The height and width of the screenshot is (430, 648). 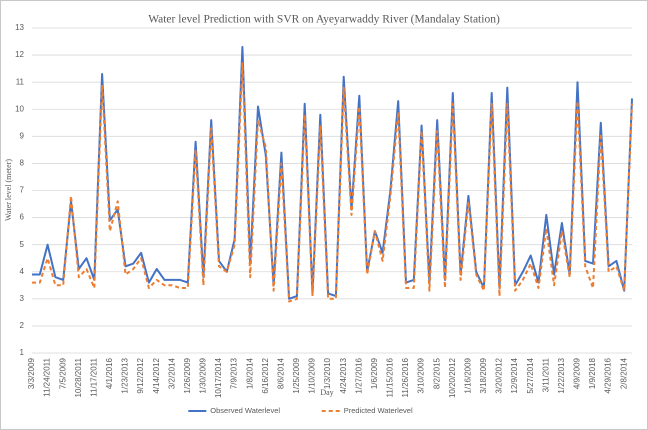 I want to click on x-tick-label: 1/23/2013, so click(x=125, y=375).